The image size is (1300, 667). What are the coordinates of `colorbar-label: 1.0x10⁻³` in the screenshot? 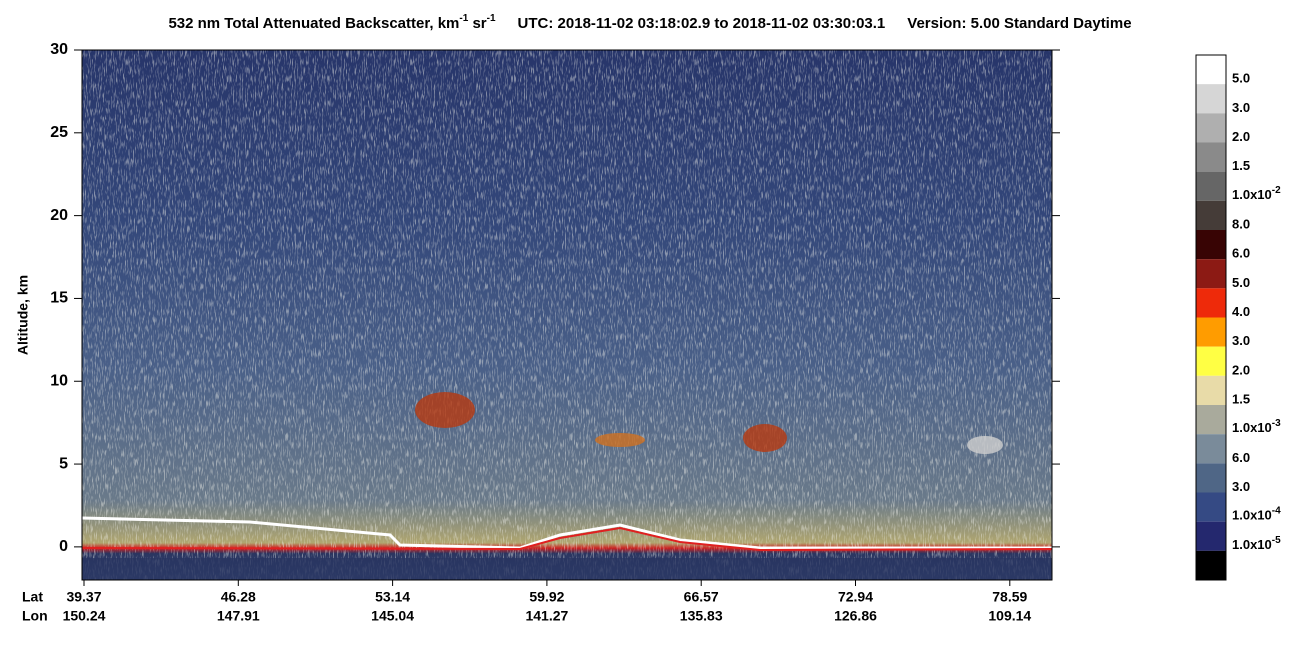 It's located at (1256, 427).